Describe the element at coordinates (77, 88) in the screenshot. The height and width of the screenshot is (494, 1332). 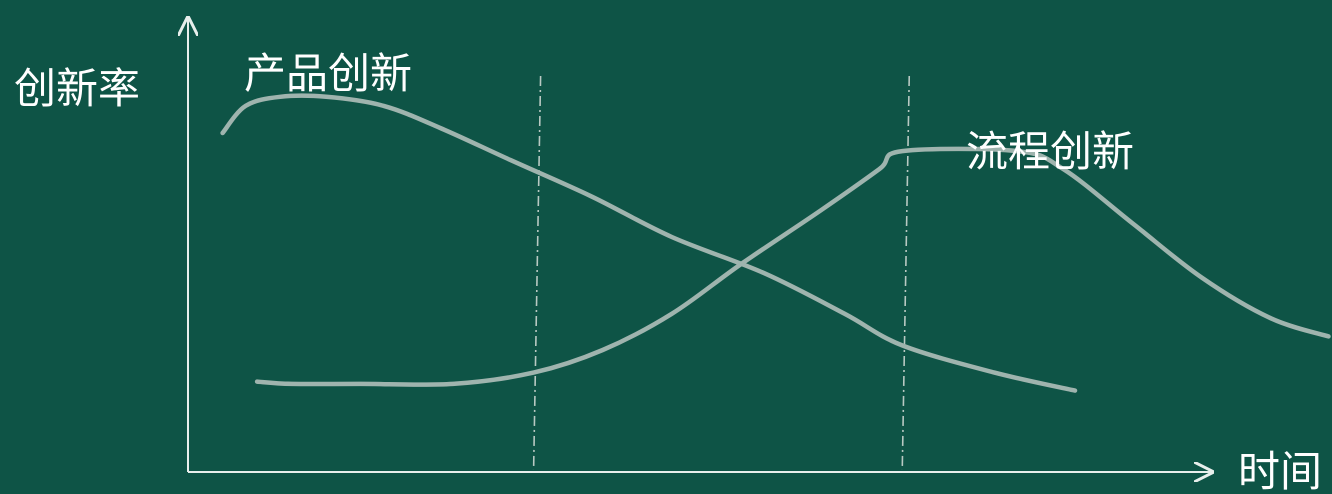
I see `y-axis-label: 创新率` at that location.